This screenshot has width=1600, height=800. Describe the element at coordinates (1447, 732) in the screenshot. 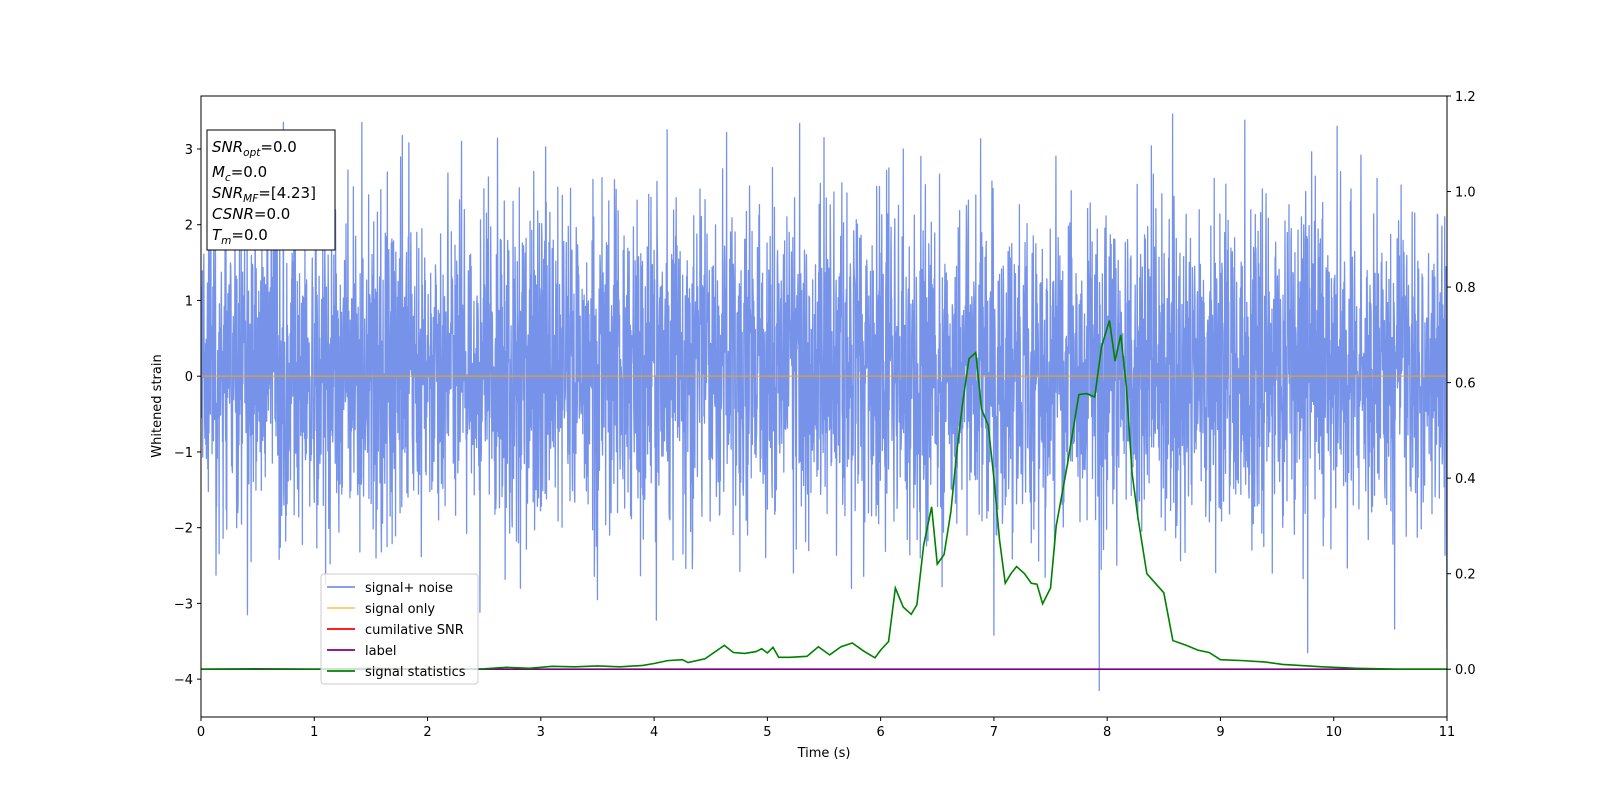

I see `x-tick-label: 11` at that location.